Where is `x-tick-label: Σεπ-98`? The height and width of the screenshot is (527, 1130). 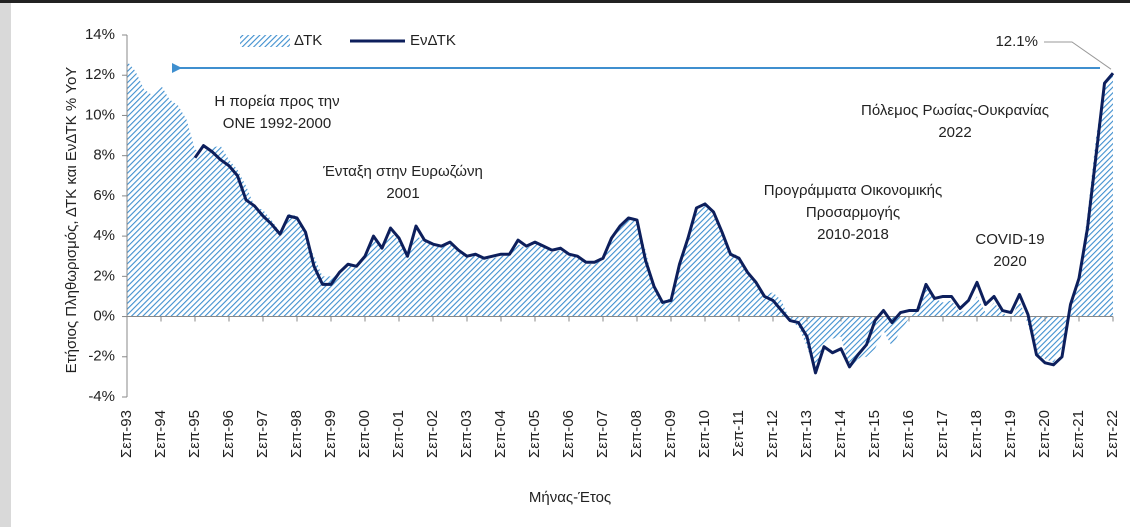 x-tick-label: Σεπ-98 is located at coordinates (296, 434).